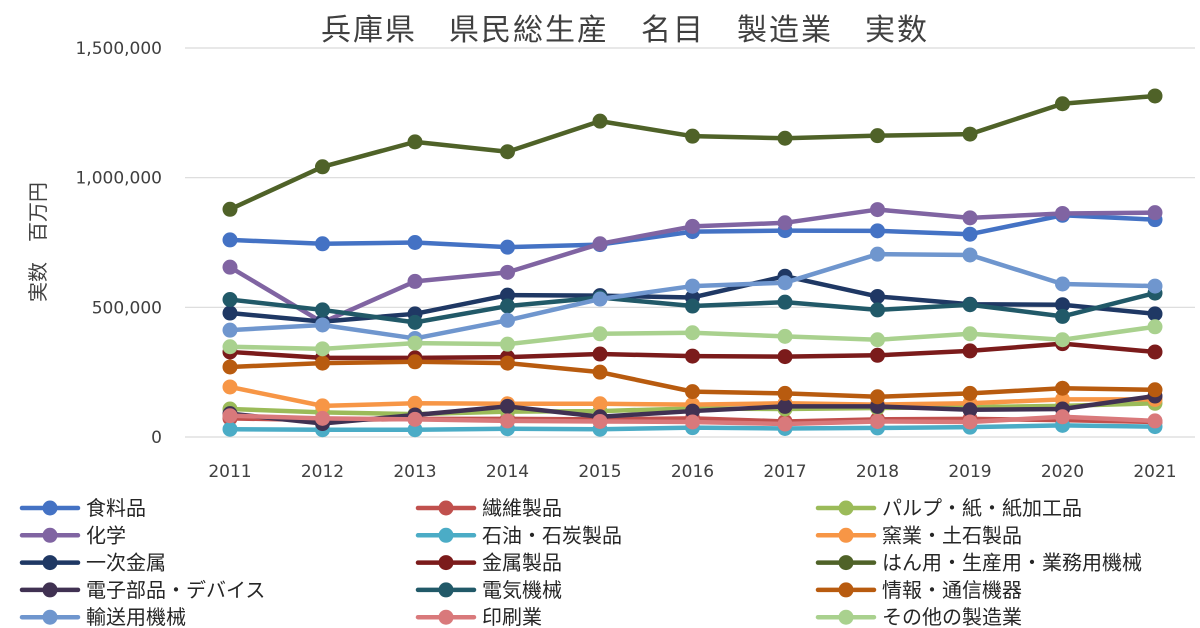 The width and height of the screenshot is (1200, 628). Describe the element at coordinates (1062, 472) in the screenshot. I see `x-tick-label: 2020` at that location.